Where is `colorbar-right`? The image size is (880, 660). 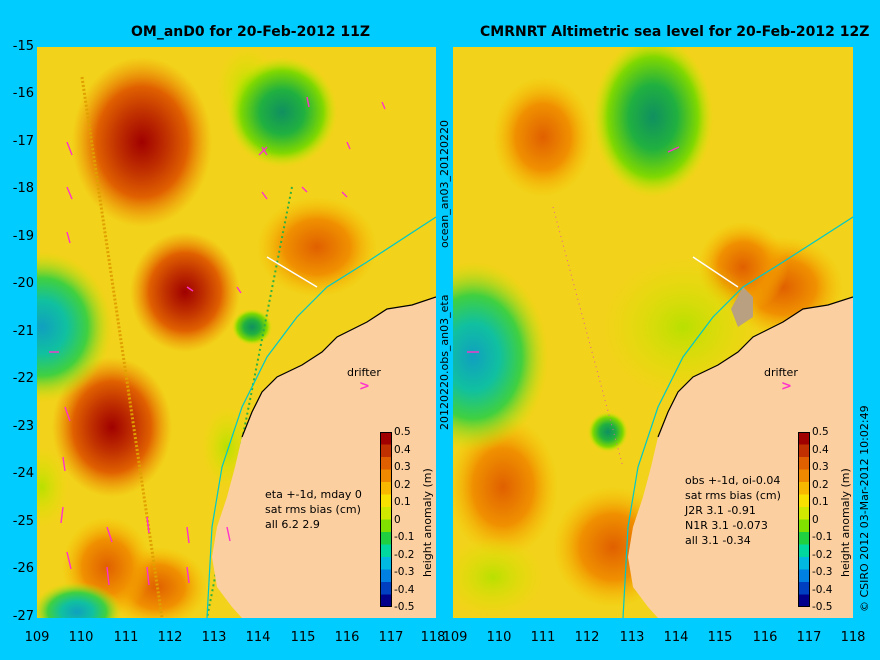
colorbar-right is located at coordinates (804, 519).